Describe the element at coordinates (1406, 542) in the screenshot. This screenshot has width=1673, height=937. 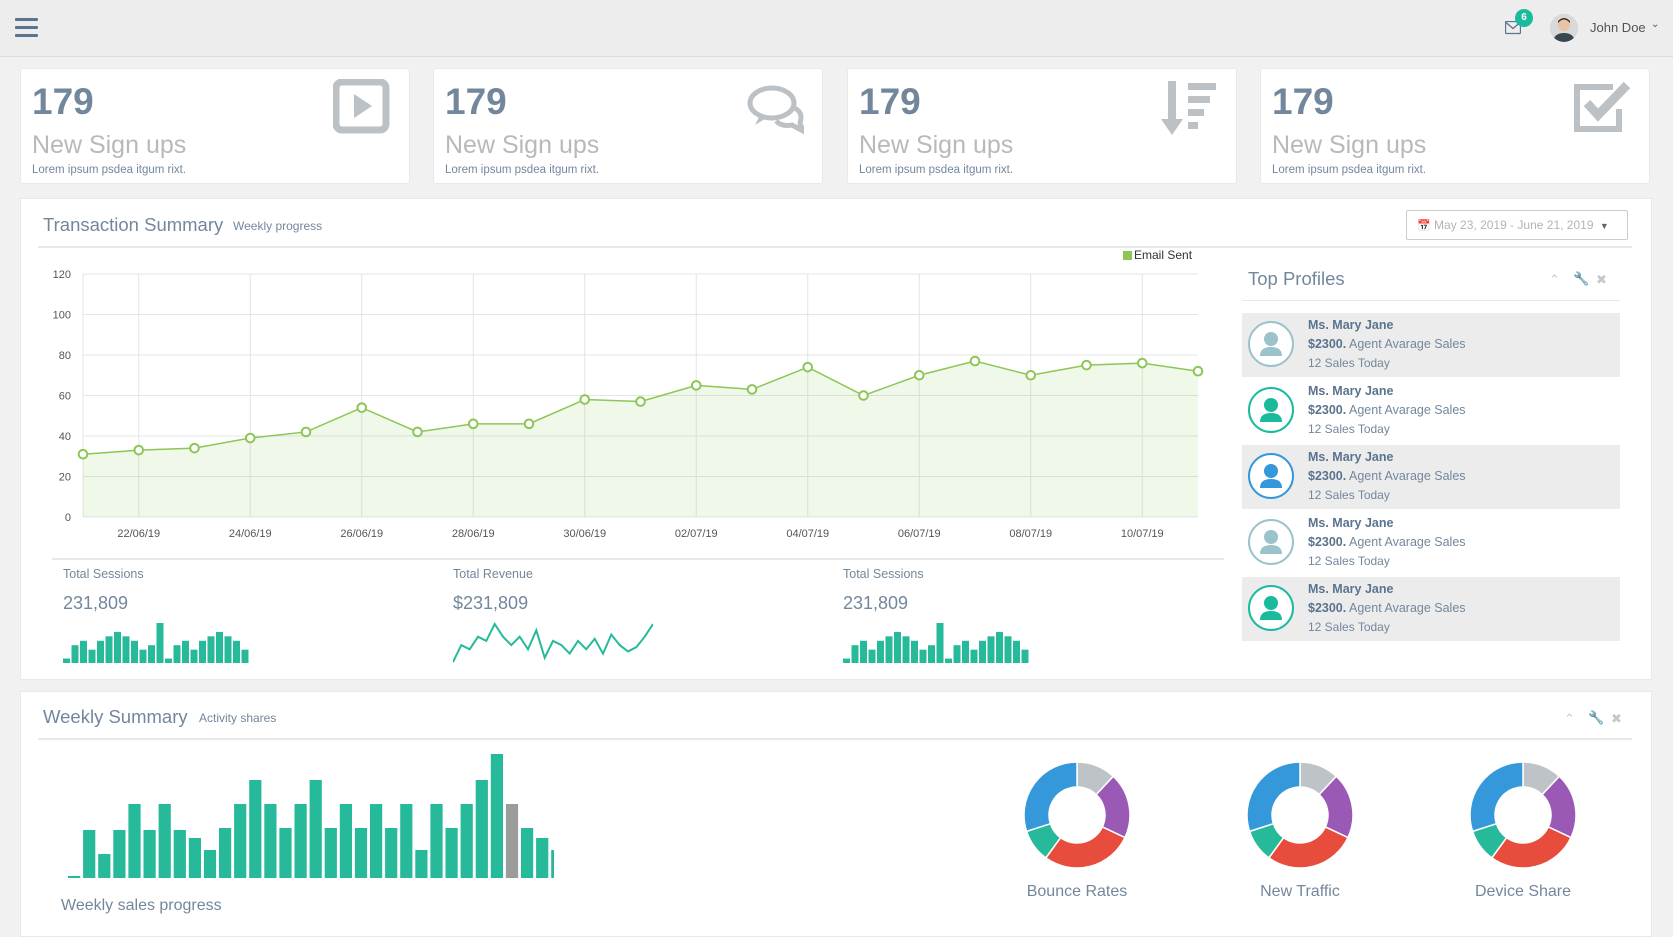
I see `profile-description: Agent Avarage Sales` at that location.